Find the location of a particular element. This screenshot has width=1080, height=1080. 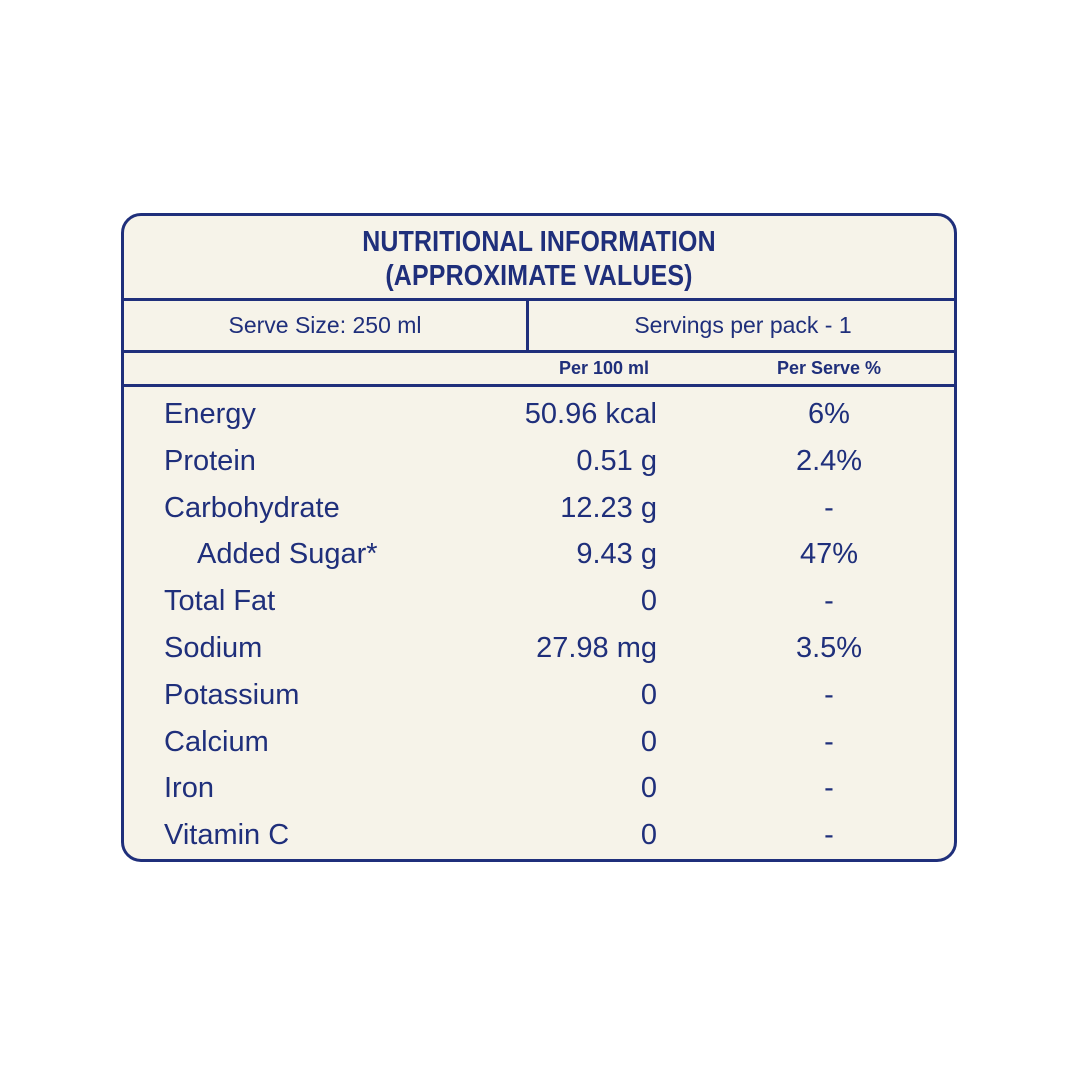

nutrient-per-100ml: 12.23 g is located at coordinates (608, 507).